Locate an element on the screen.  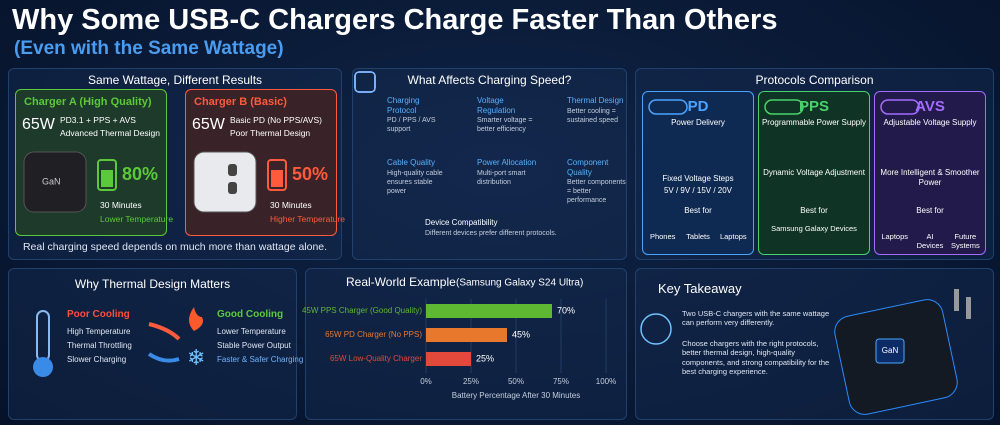
battery-percent: 80% is located at coordinates (140, 174).